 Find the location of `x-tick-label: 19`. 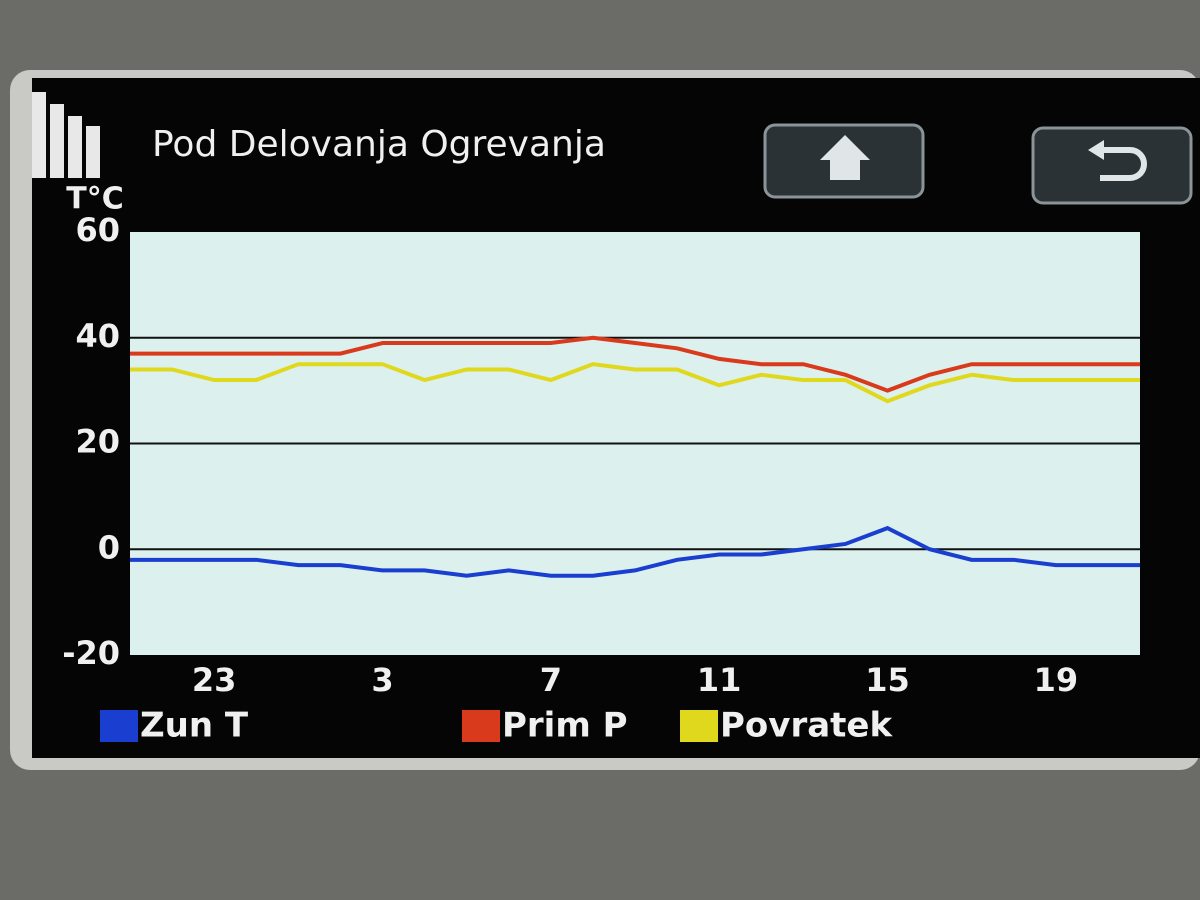

x-tick-label: 19 is located at coordinates (1056, 680).